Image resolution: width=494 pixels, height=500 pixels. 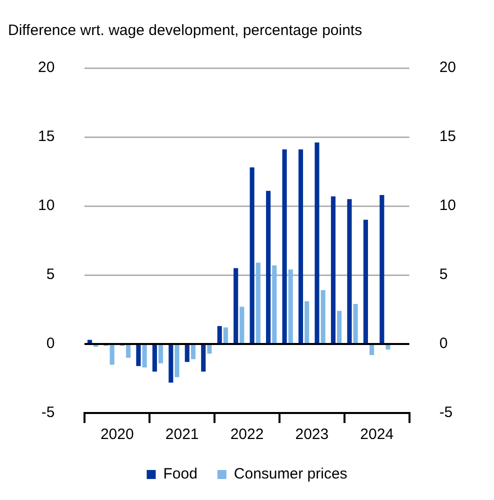 What do you see at coordinates (291, 474) in the screenshot?
I see `legend-label: Consumer prices` at bounding box center [291, 474].